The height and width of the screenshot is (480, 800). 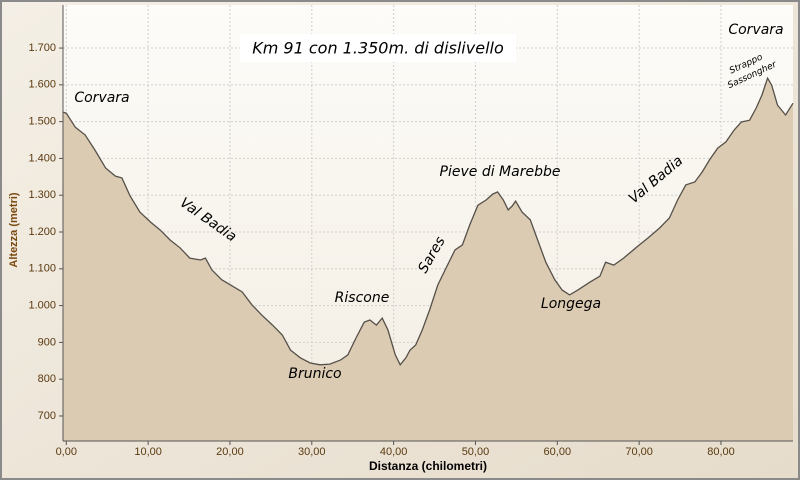 I want to click on annotation: Brunico, so click(x=314, y=374).